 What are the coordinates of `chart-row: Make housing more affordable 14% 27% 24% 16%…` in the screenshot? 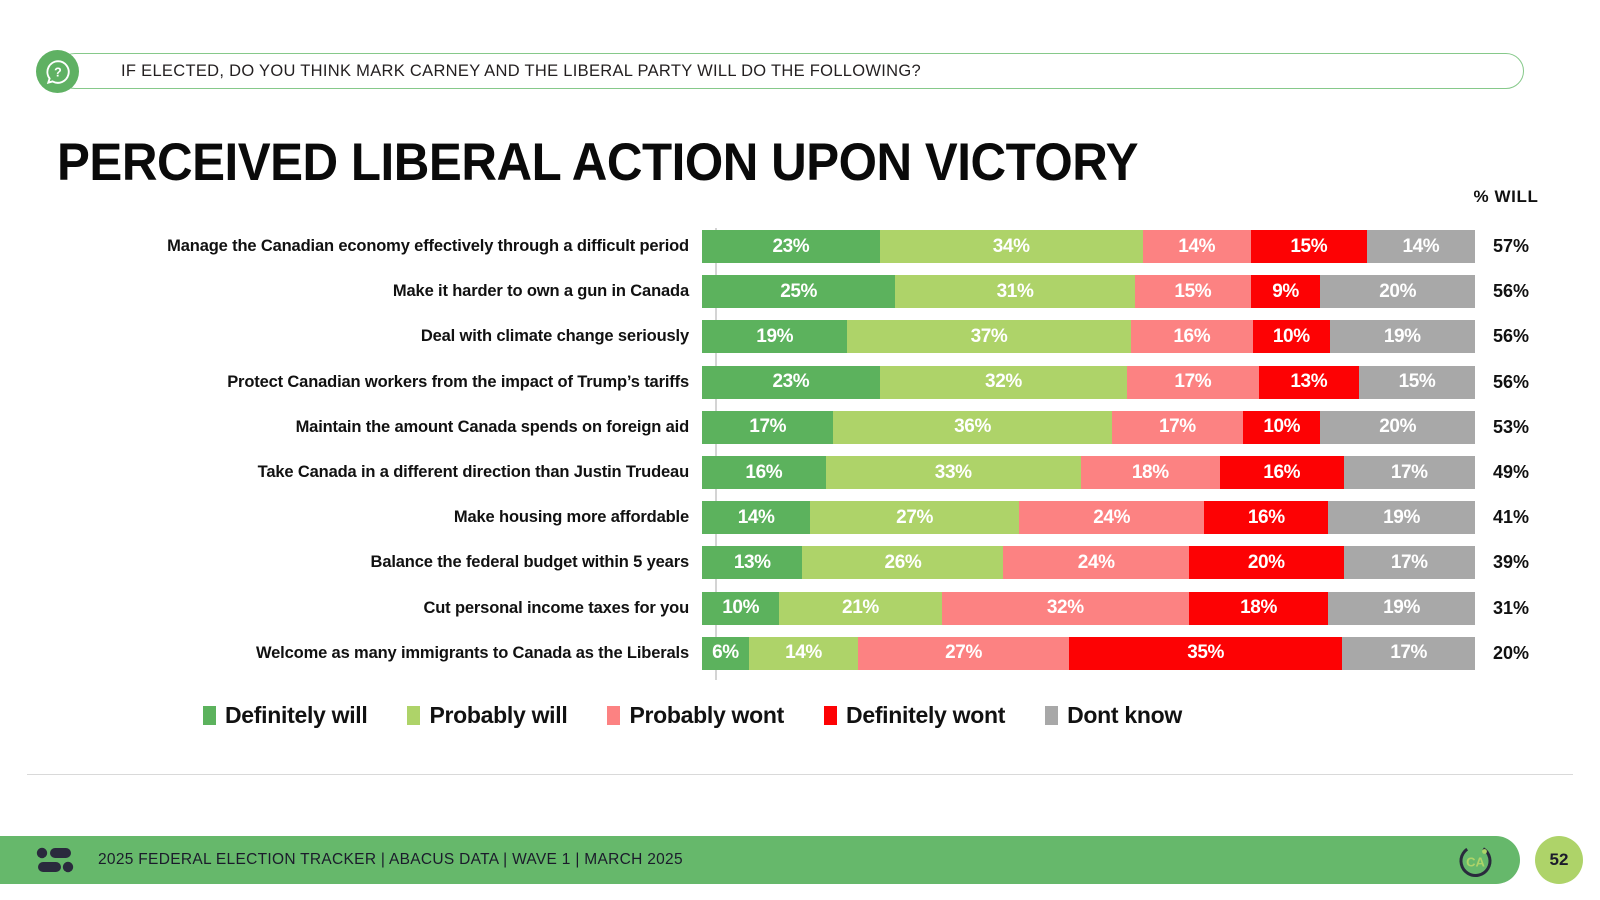 It's located at (802, 518).